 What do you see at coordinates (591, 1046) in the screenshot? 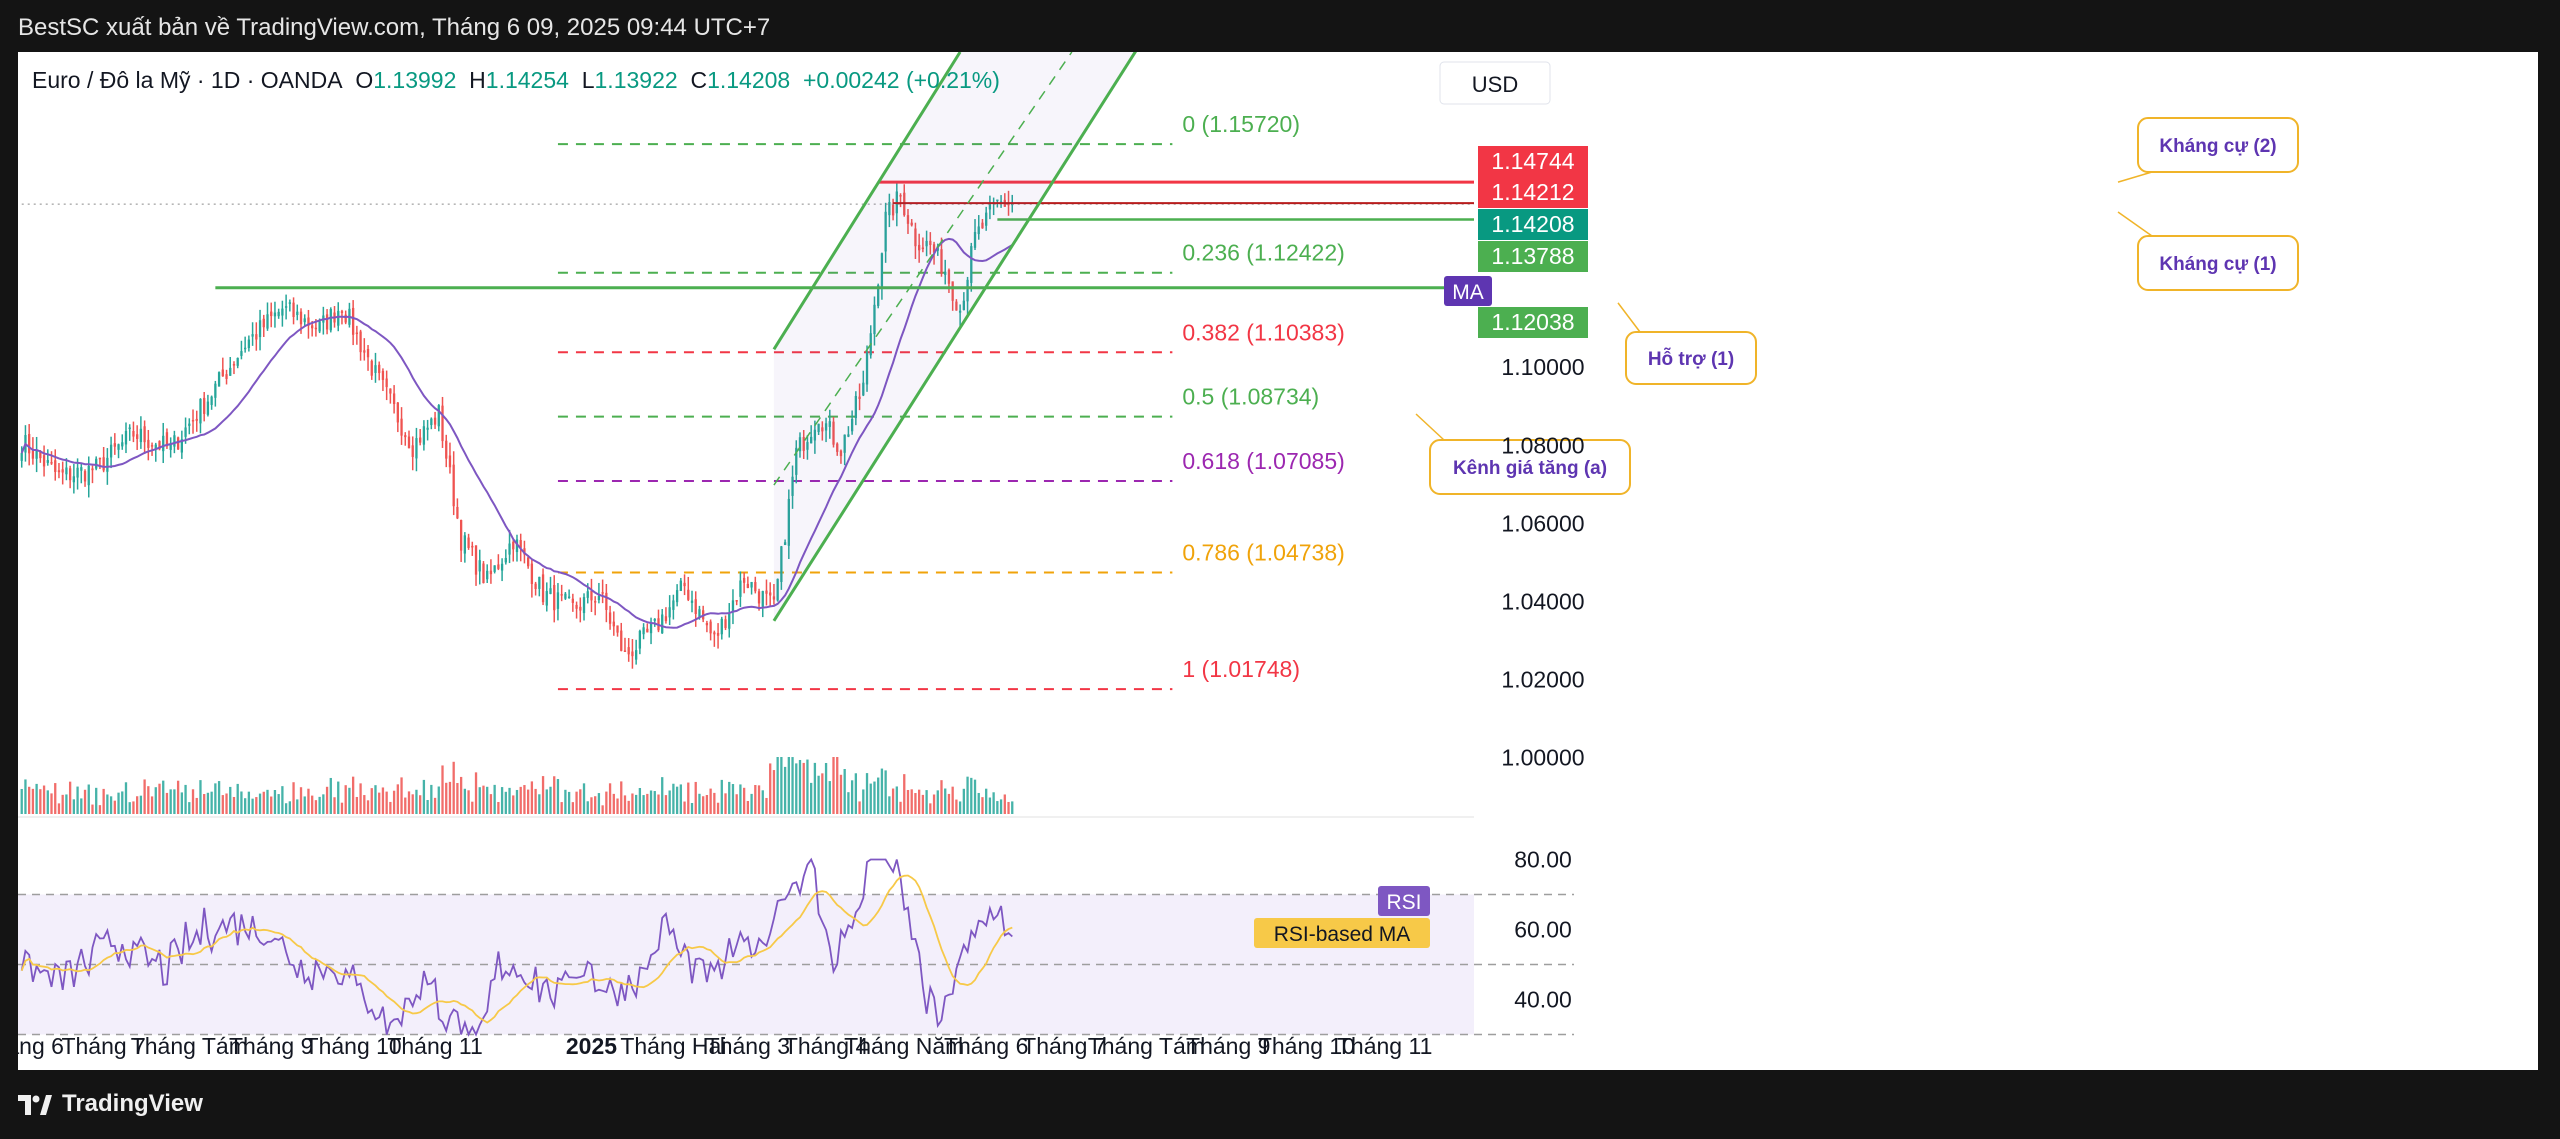
I see `x-tick-label: 2025` at bounding box center [591, 1046].